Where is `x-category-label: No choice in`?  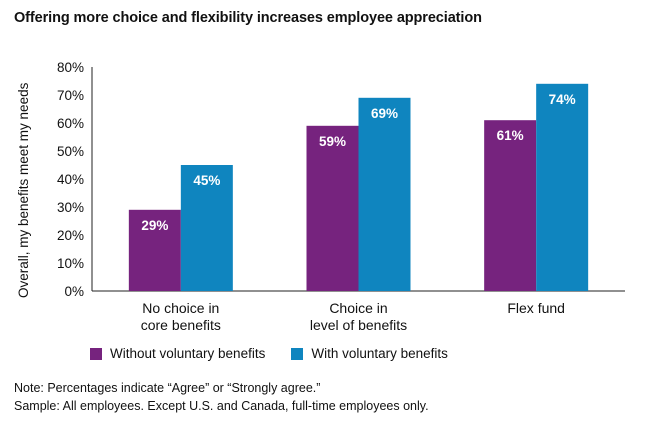
x-category-label: No choice in is located at coordinates (180, 308).